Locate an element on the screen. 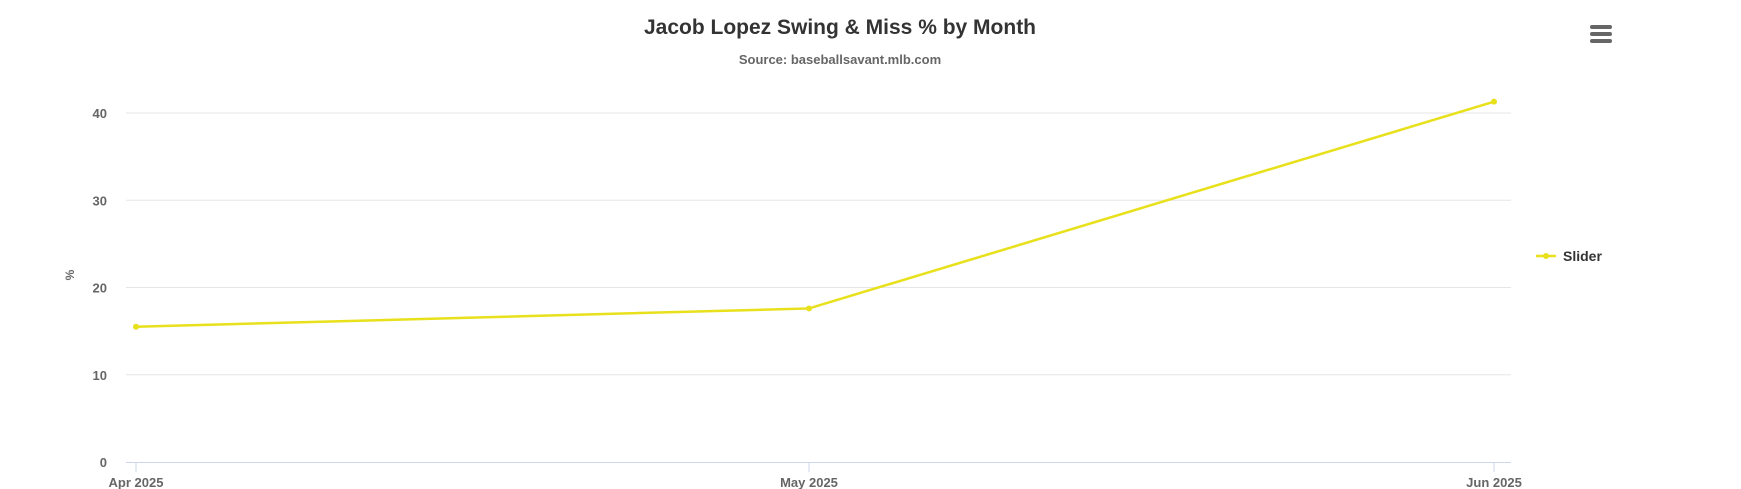 The height and width of the screenshot is (489, 1741). x-tick-label: Jun 2025 is located at coordinates (1494, 482).